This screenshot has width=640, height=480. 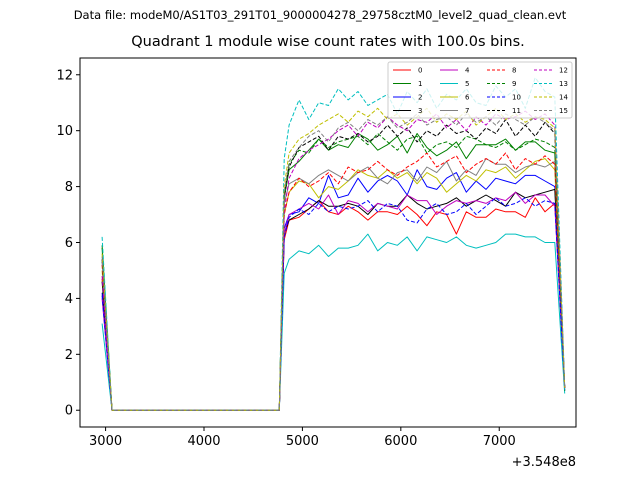 What do you see at coordinates (64, 75) in the screenshot?
I see `y-tick-label: 12` at bounding box center [64, 75].